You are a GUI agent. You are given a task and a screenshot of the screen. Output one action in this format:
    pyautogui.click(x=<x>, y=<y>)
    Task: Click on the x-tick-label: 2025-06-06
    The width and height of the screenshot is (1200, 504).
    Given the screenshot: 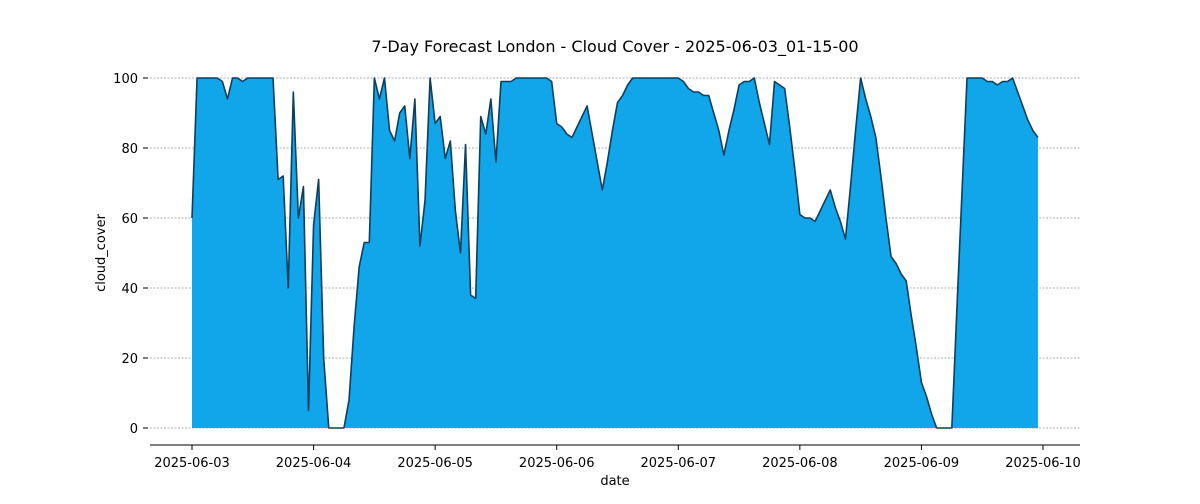 What is the action you would take?
    pyautogui.click(x=557, y=463)
    